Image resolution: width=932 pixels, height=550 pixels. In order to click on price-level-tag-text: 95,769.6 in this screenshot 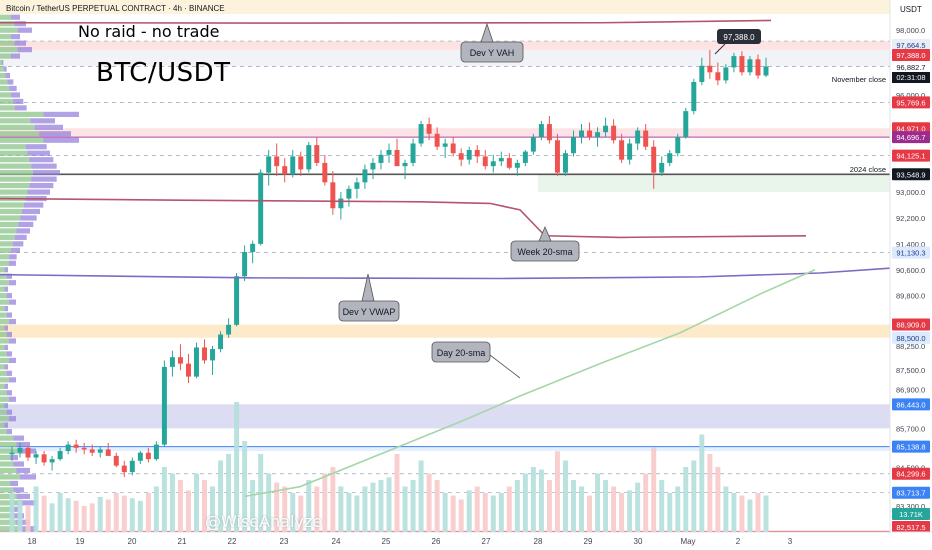, I will do `click(910, 102)`.